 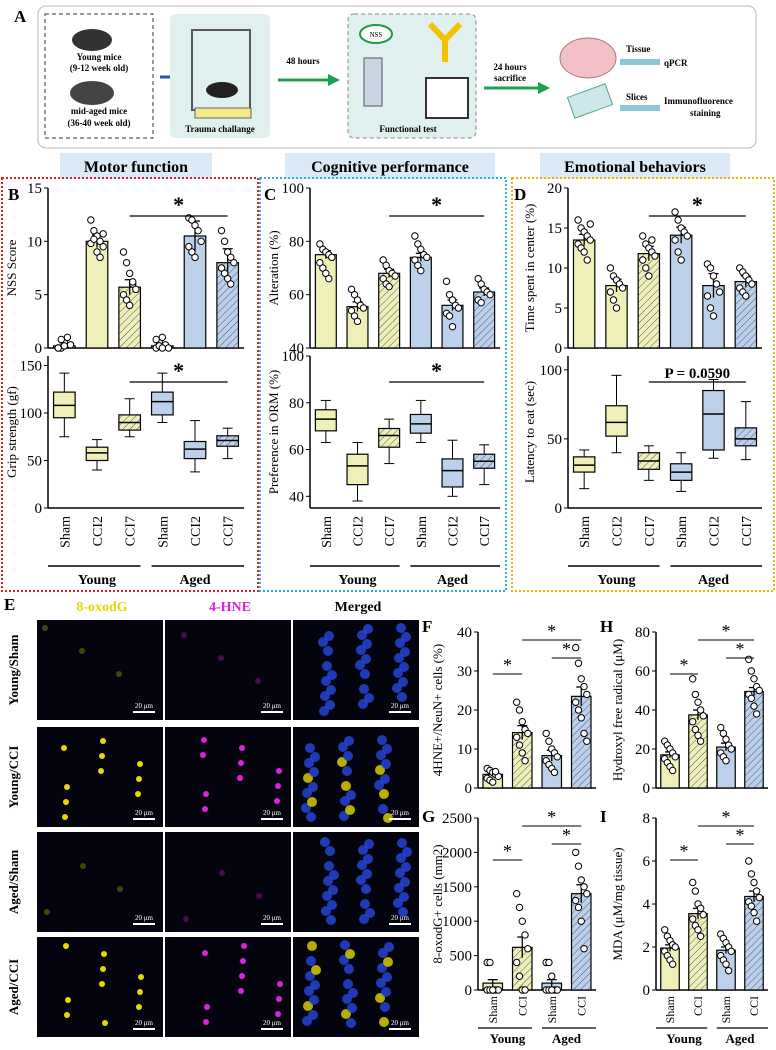 I want to click on panel-letter-g: G, so click(x=428, y=816).